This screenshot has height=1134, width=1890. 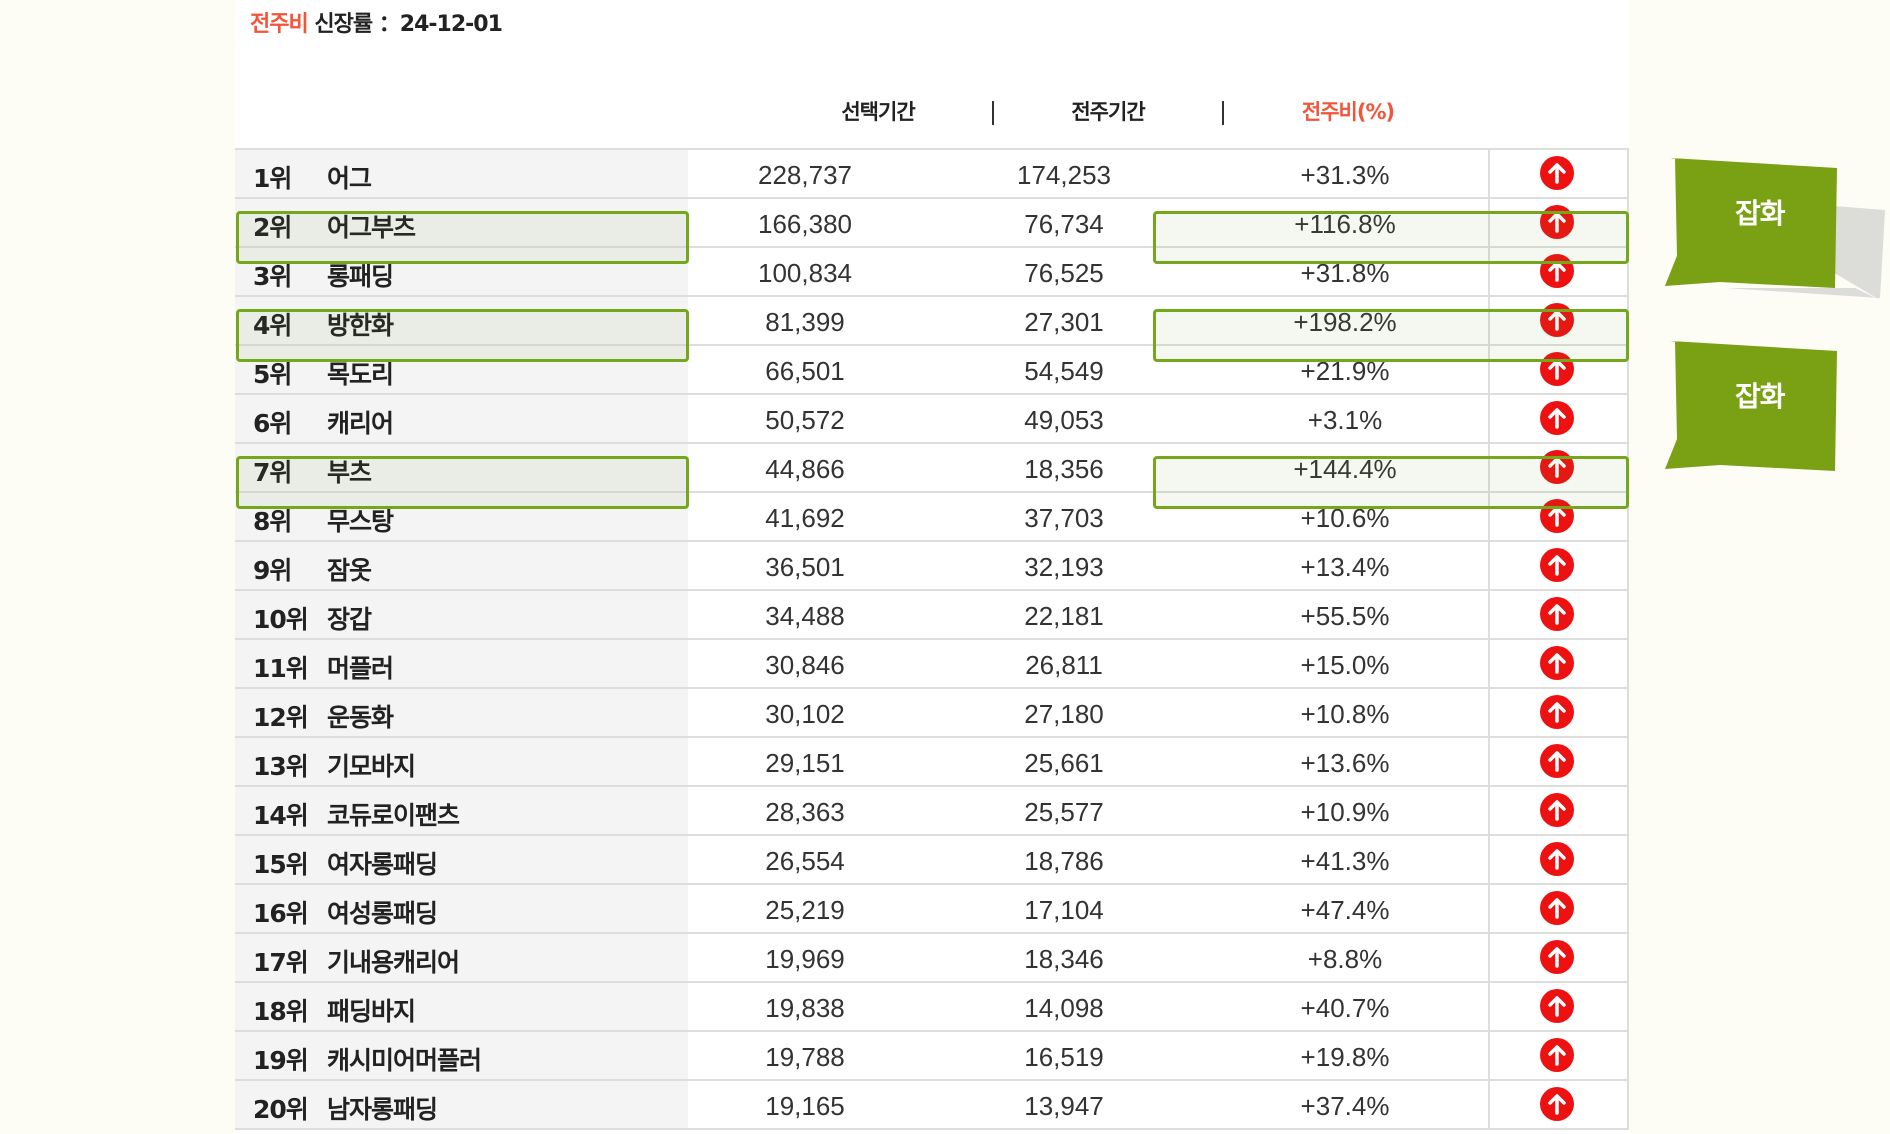 What do you see at coordinates (931, 958) in the screenshot?
I see `table-row: 17위 기내용캐리어 19,969 18,346 +8.8%` at bounding box center [931, 958].